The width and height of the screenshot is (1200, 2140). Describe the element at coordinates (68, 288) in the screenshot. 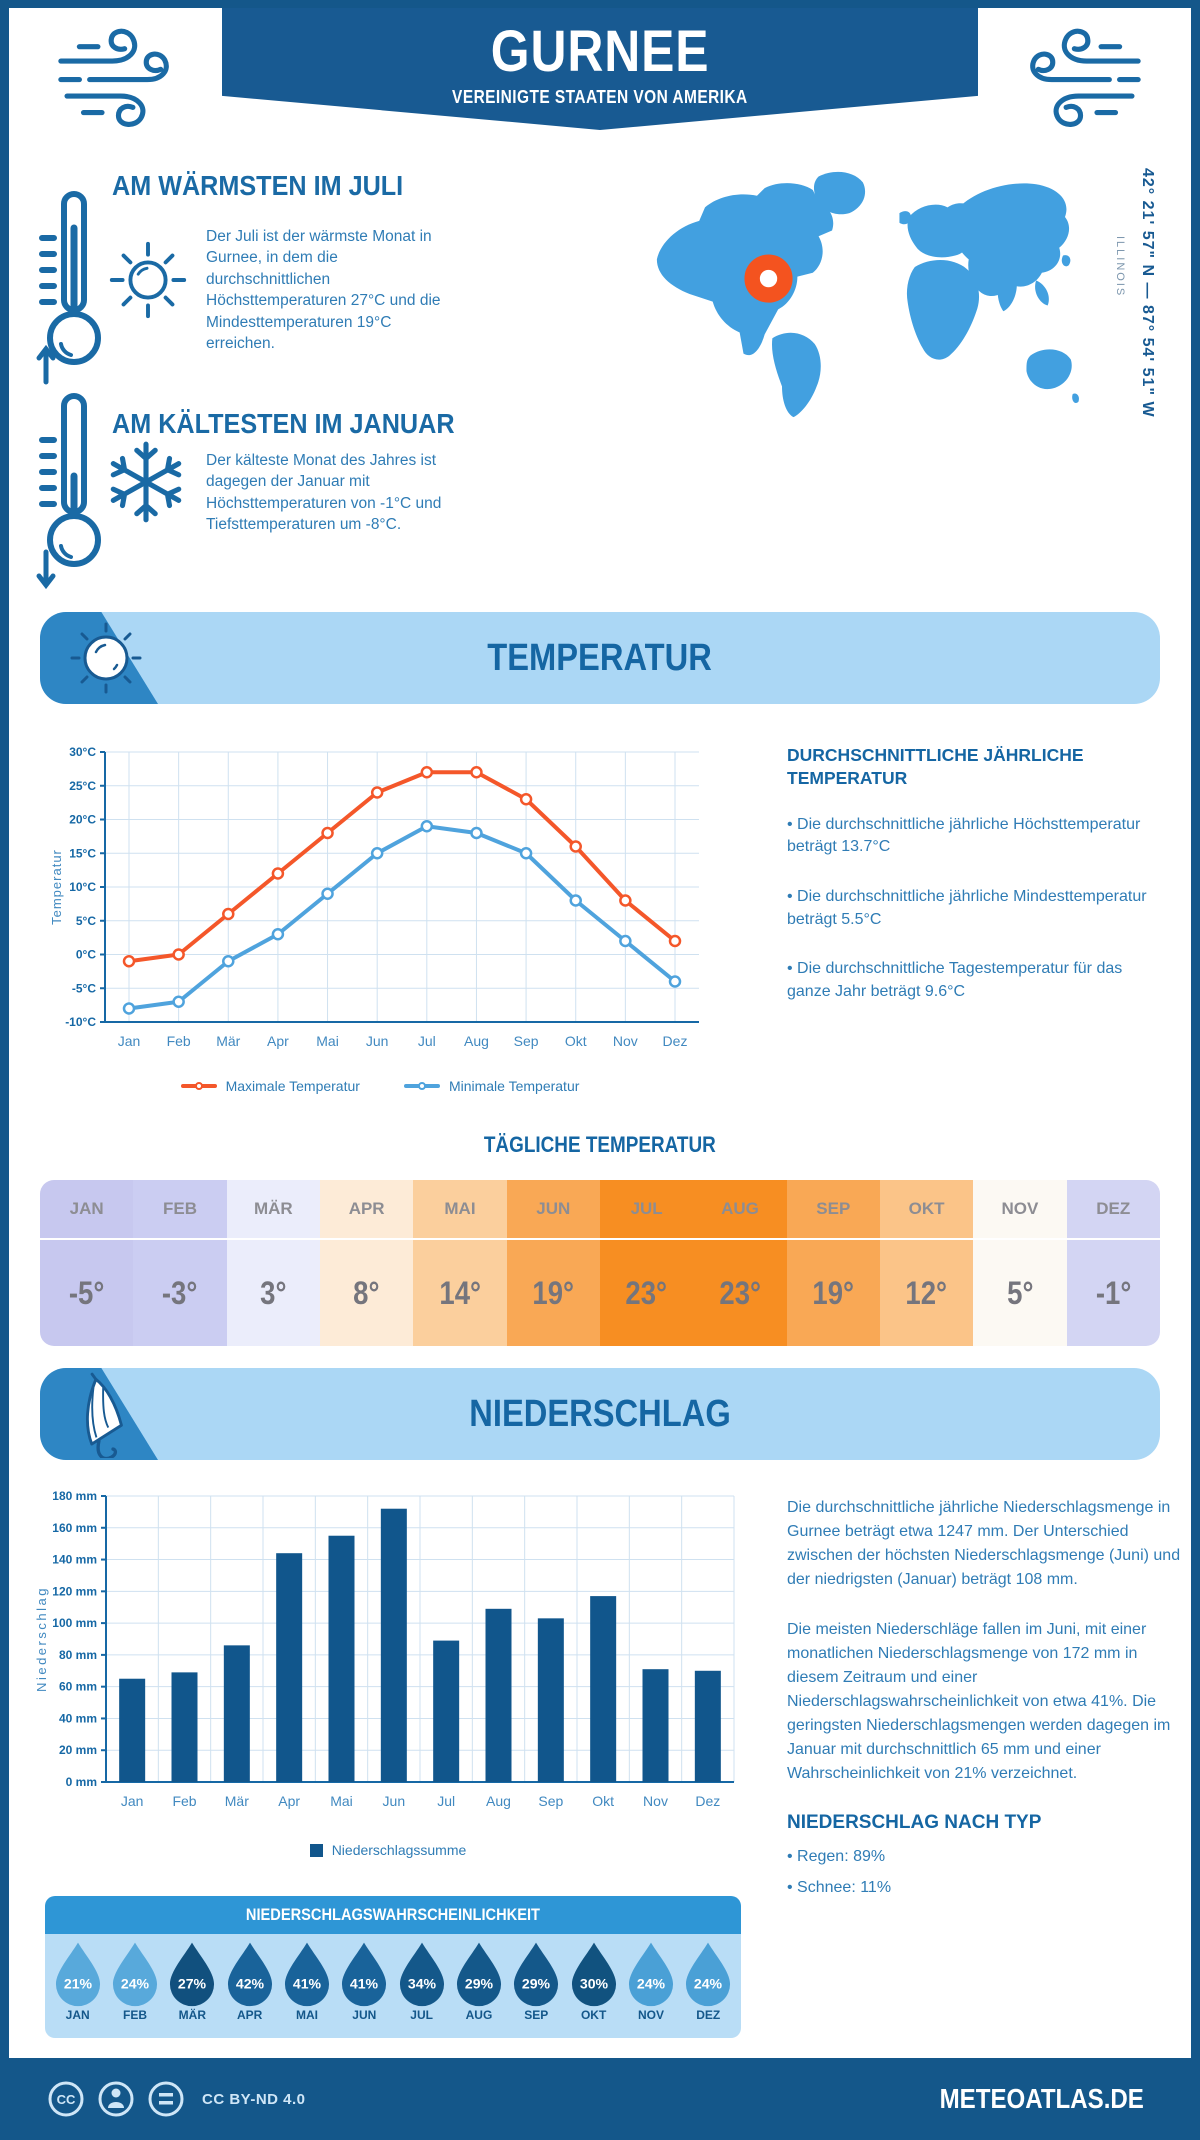

I see `thermometer-up-icon` at that location.